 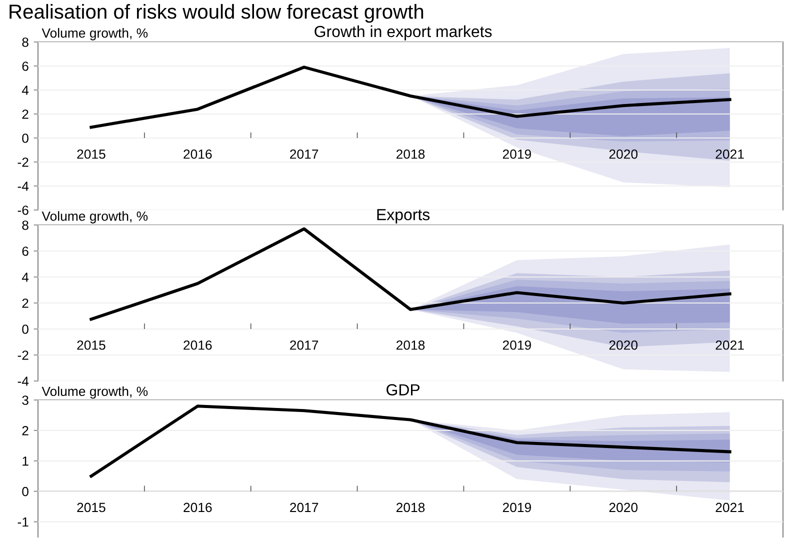 What do you see at coordinates (25, 461) in the screenshot?
I see `y-tick-label: 1` at bounding box center [25, 461].